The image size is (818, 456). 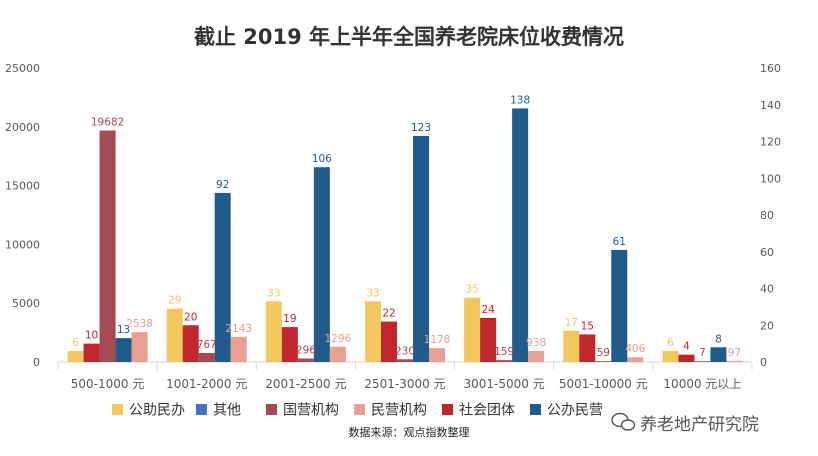 I want to click on wechat-icon, so click(x=623, y=421).